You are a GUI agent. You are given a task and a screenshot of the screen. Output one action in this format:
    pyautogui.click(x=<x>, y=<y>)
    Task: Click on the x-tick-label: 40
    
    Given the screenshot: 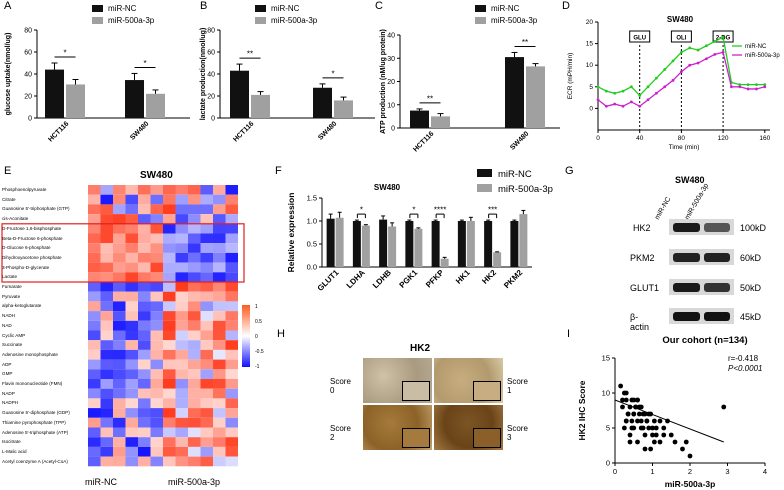 What is the action you would take?
    pyautogui.click(x=640, y=138)
    